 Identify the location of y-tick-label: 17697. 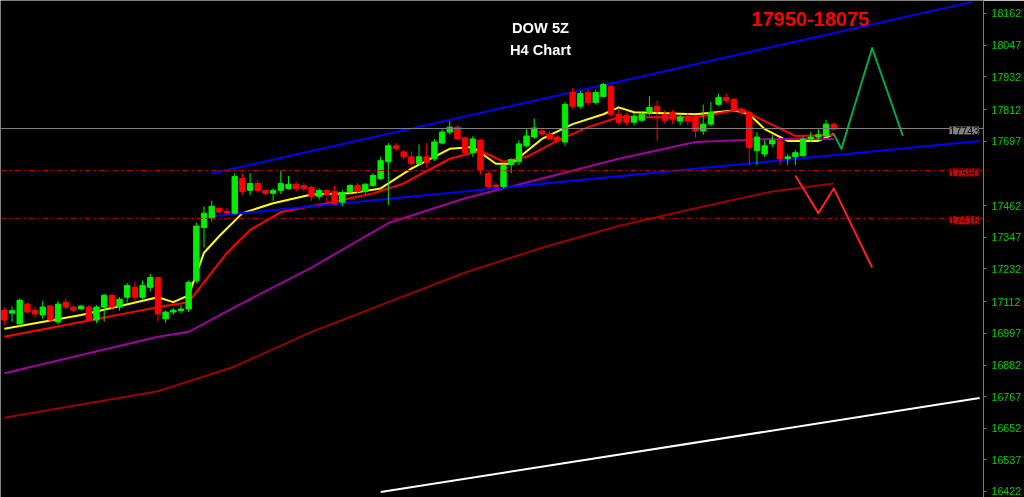
(1006, 141).